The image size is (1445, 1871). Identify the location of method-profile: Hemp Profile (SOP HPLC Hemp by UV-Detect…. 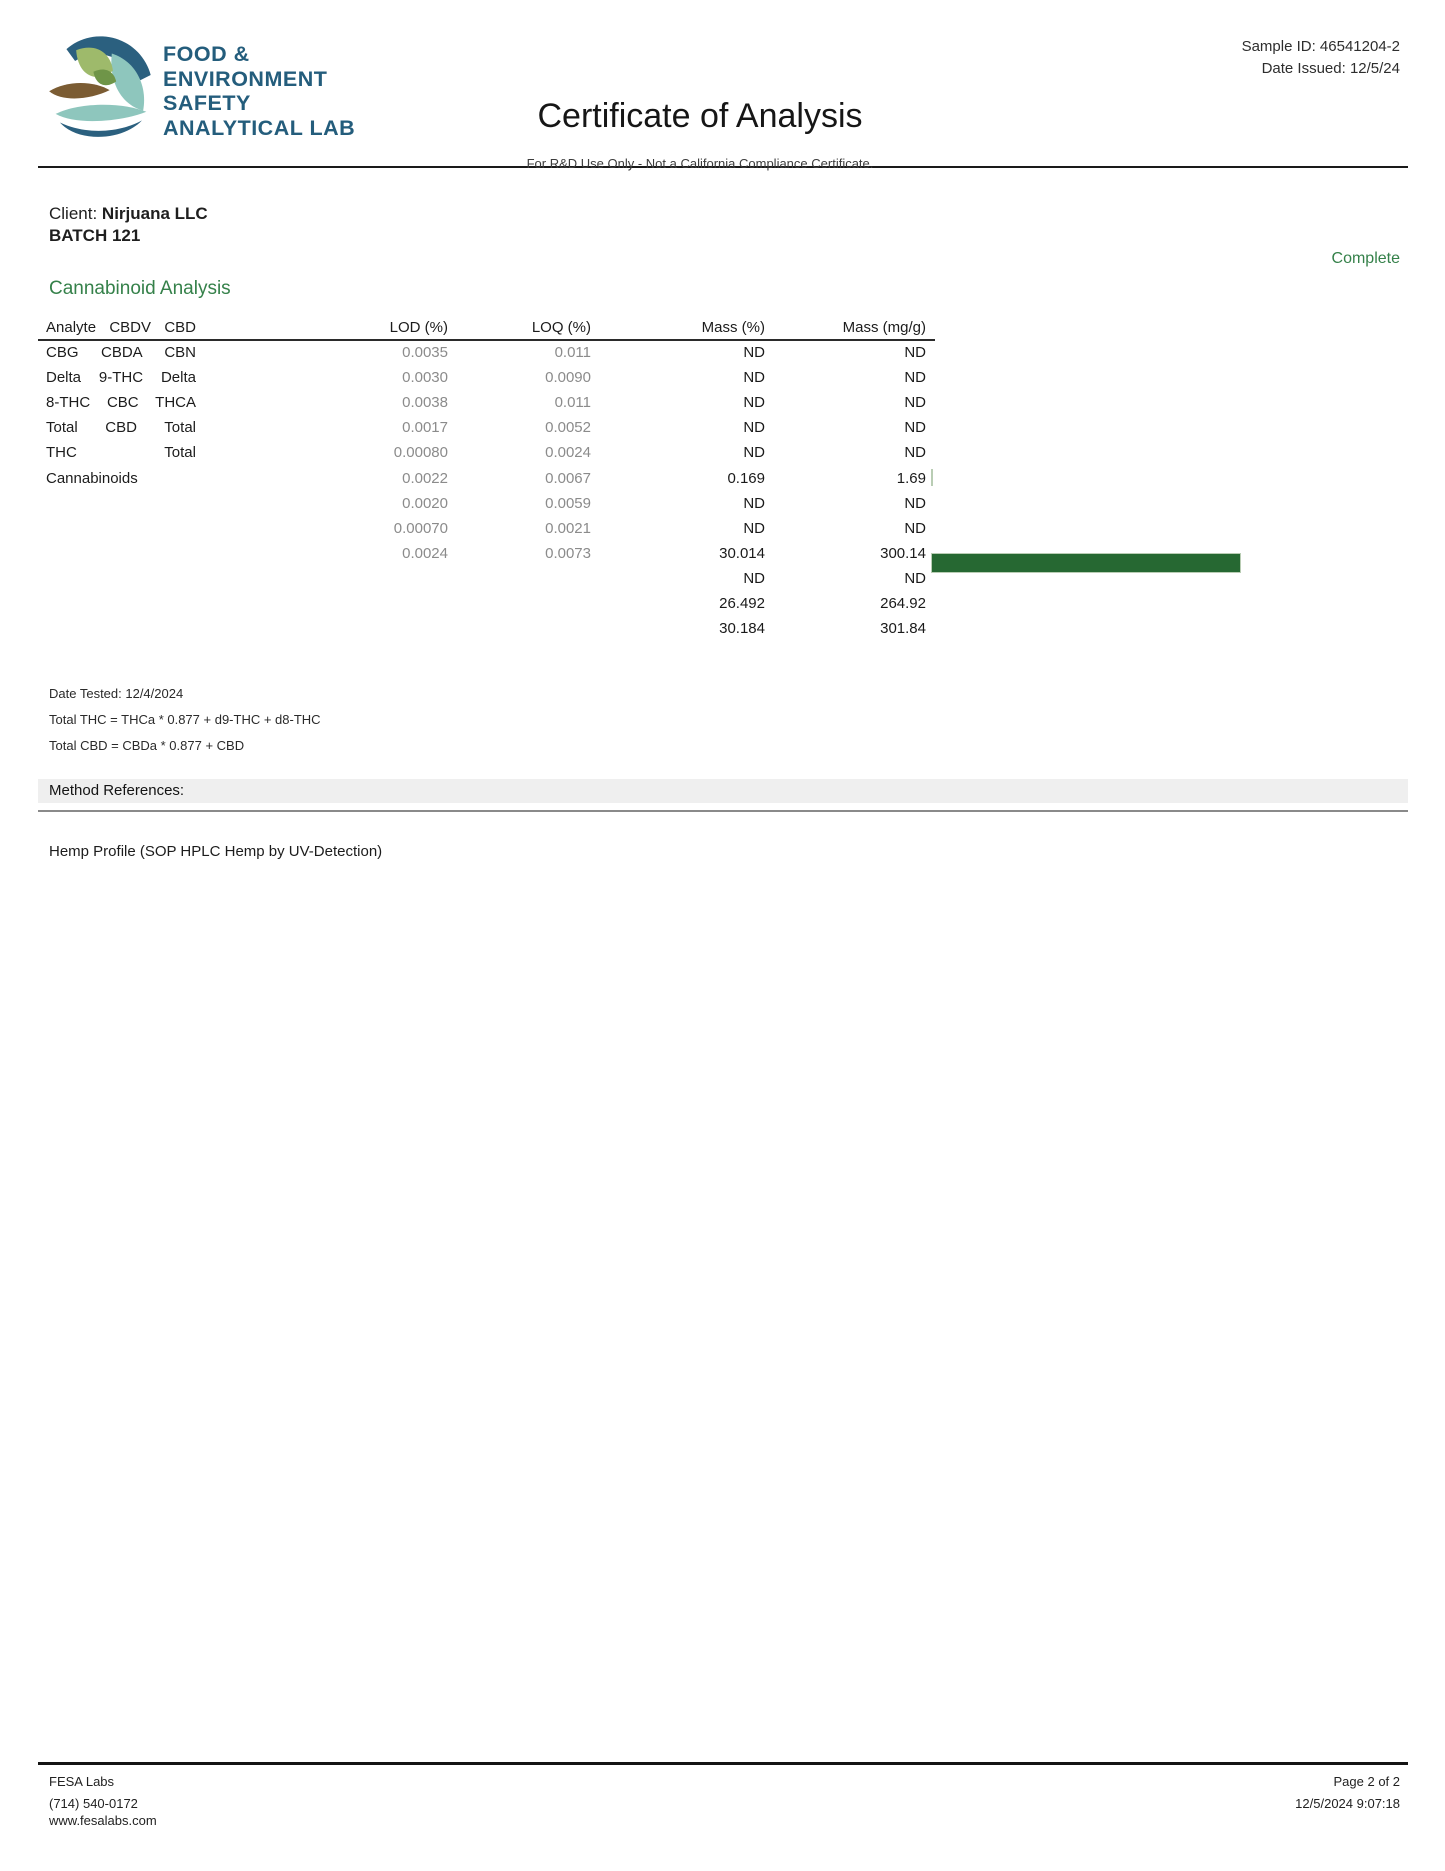
(216, 851).